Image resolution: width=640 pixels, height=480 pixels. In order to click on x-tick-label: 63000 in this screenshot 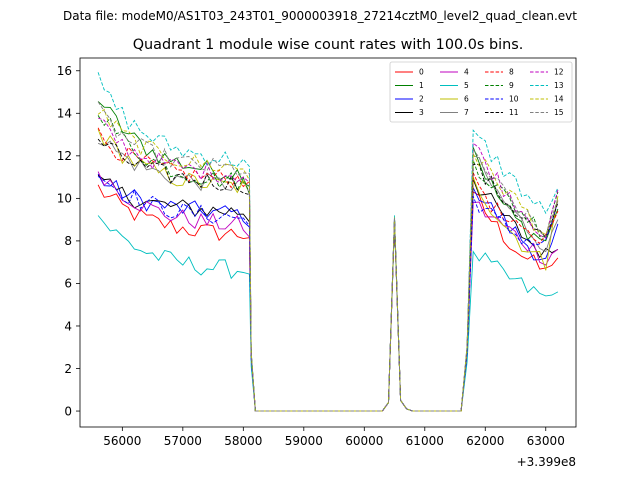, I will do `click(546, 441)`.